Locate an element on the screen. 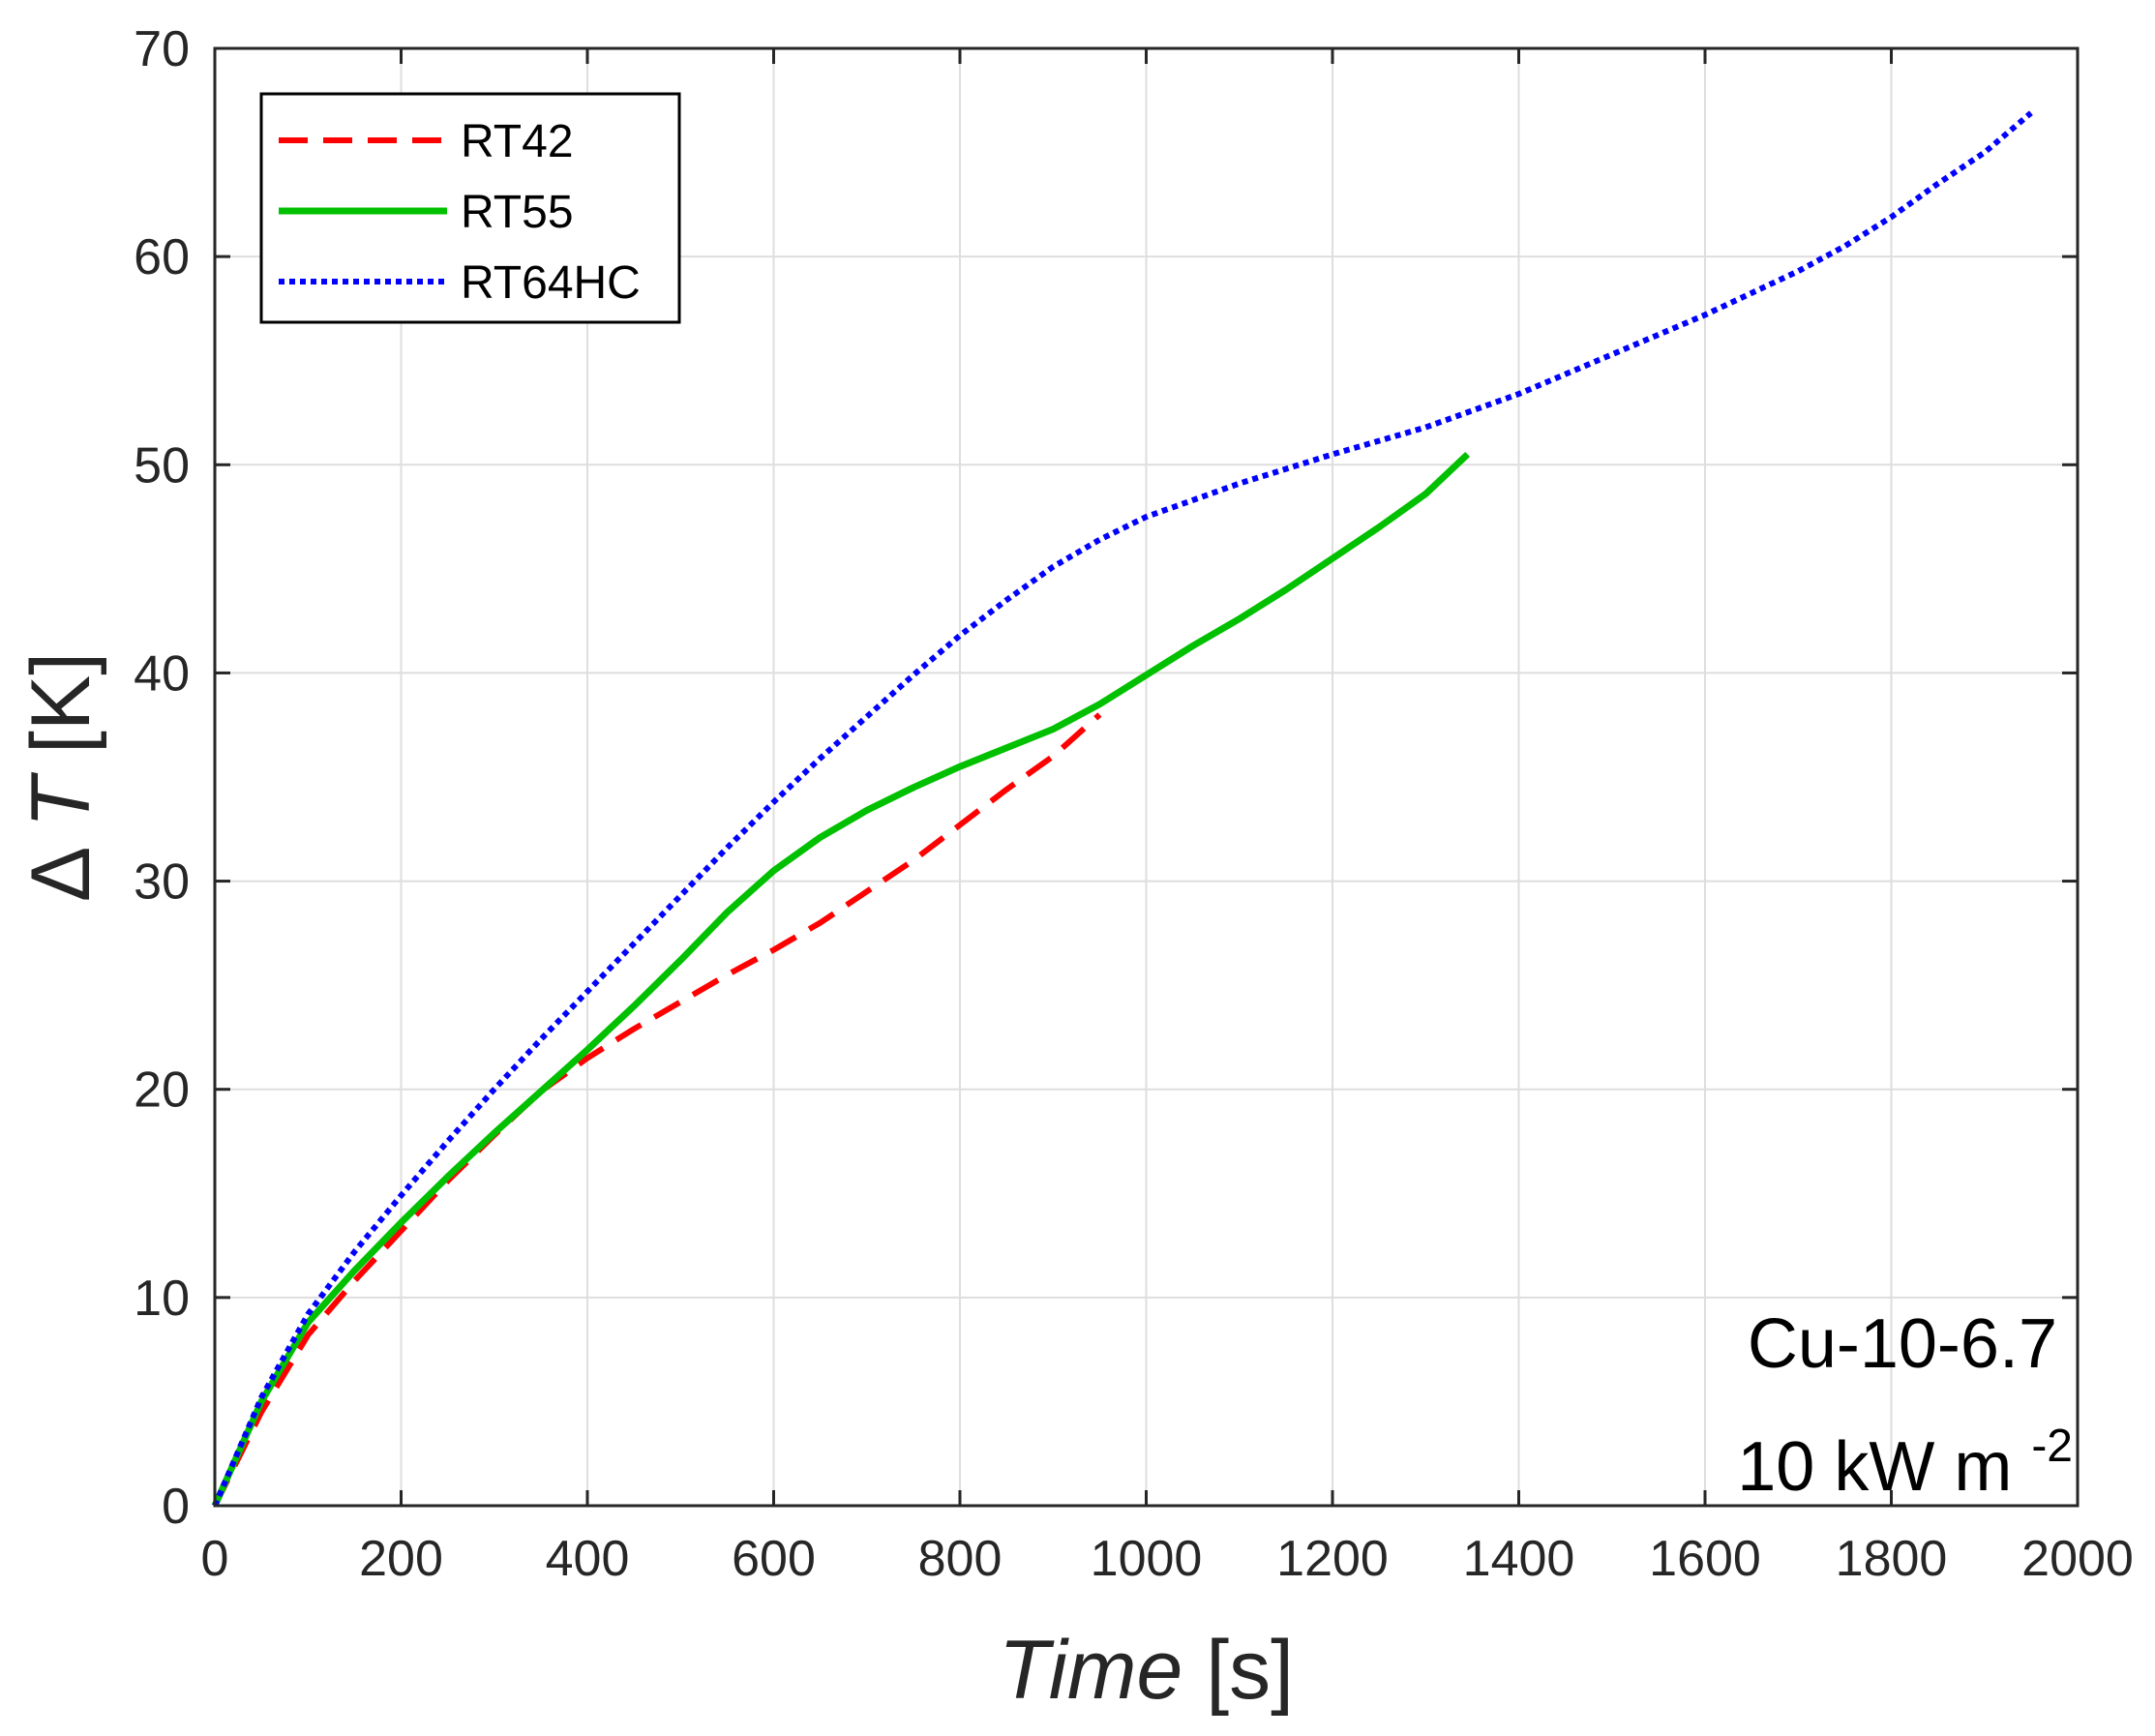  annotation-sample: Cu-10-6.7 is located at coordinates (1902, 1344).